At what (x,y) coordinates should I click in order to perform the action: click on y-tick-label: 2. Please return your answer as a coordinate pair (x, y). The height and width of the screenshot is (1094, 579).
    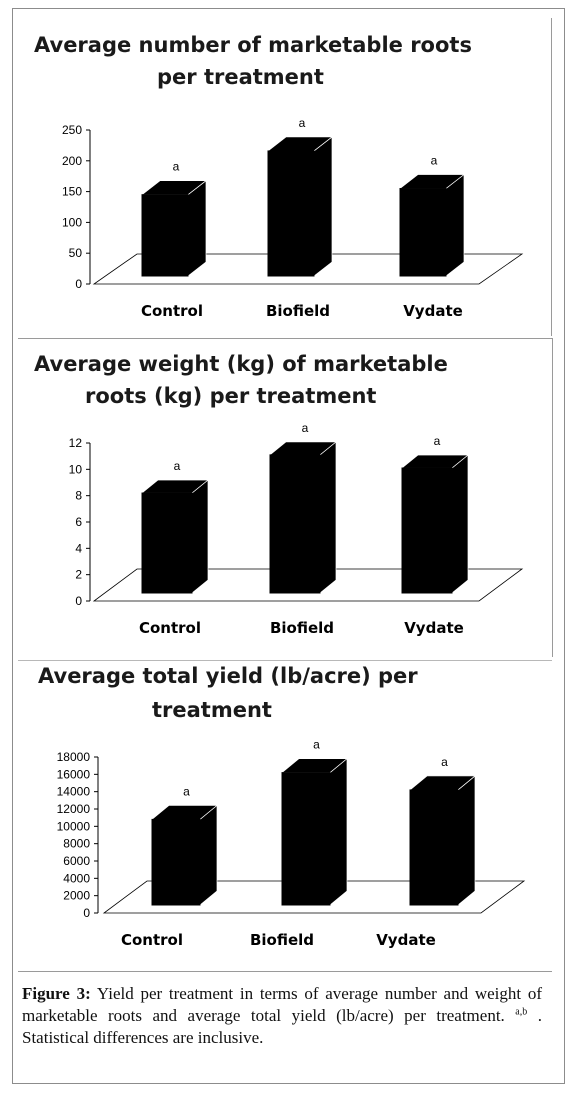
    Looking at the image, I should click on (78, 575).